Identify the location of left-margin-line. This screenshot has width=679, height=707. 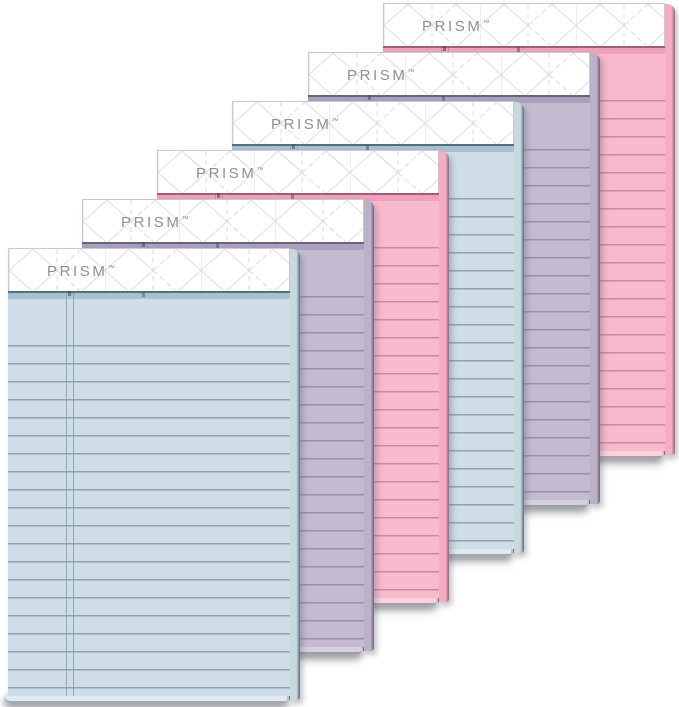
(70, 494).